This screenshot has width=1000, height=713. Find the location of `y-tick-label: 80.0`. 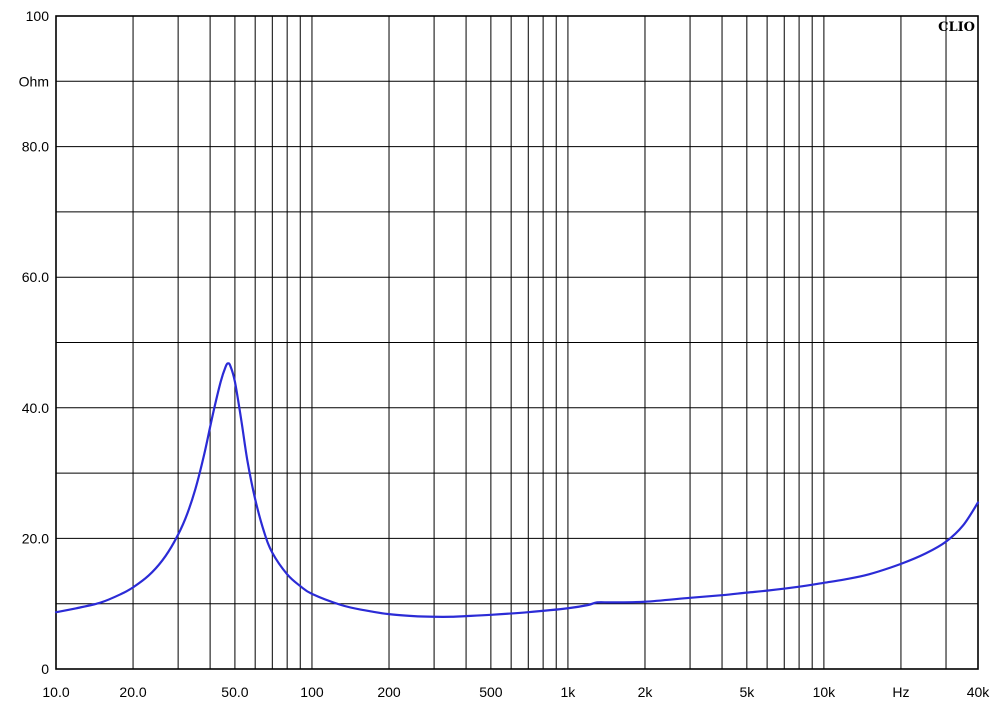

y-tick-label: 80.0 is located at coordinates (35, 147).